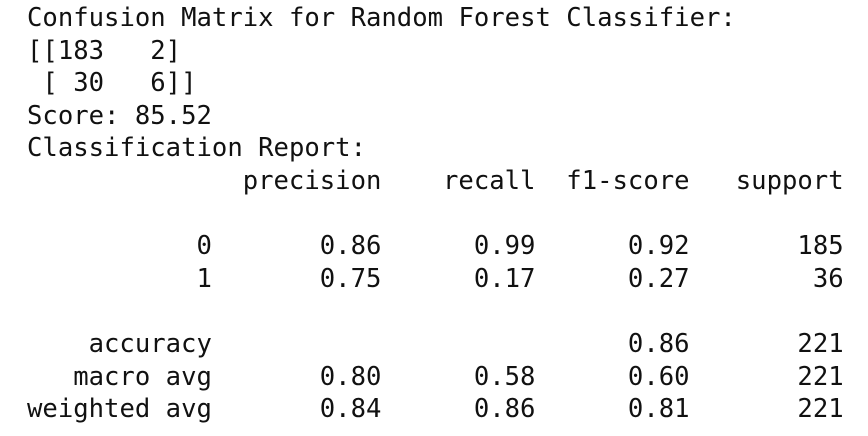 Image resolution: width=868 pixels, height=436 pixels. Describe the element at coordinates (658, 409) in the screenshot. I see `report-cell: 0.81` at that location.